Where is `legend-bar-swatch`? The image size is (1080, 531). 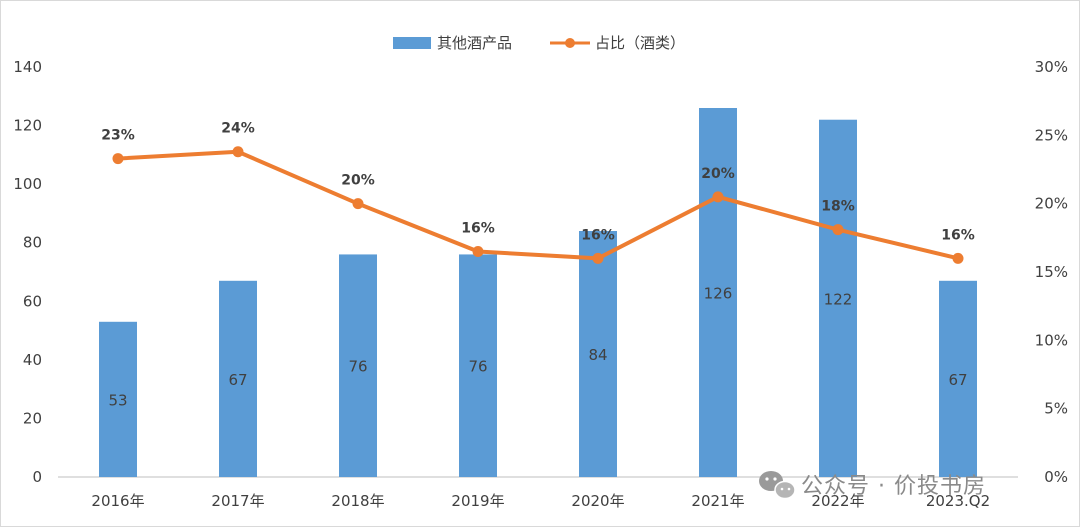
legend-bar-swatch is located at coordinates (412, 43).